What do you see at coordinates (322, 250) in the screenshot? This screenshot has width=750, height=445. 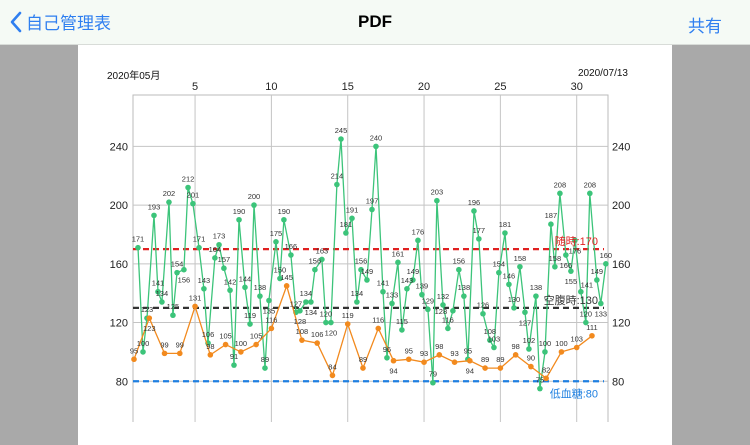 I see `data-label: 163` at bounding box center [322, 250].